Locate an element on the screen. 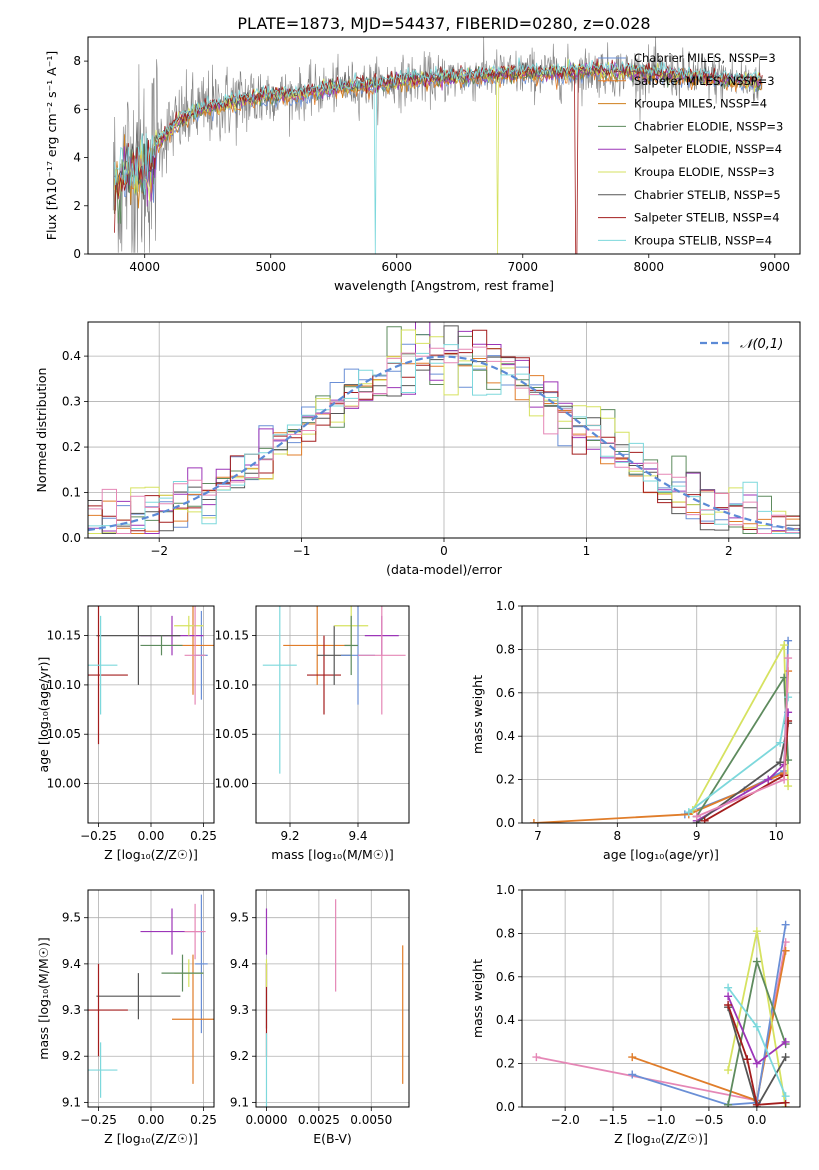 The image size is (819, 1170). normal-distribution-line is located at coordinates (444, 443).